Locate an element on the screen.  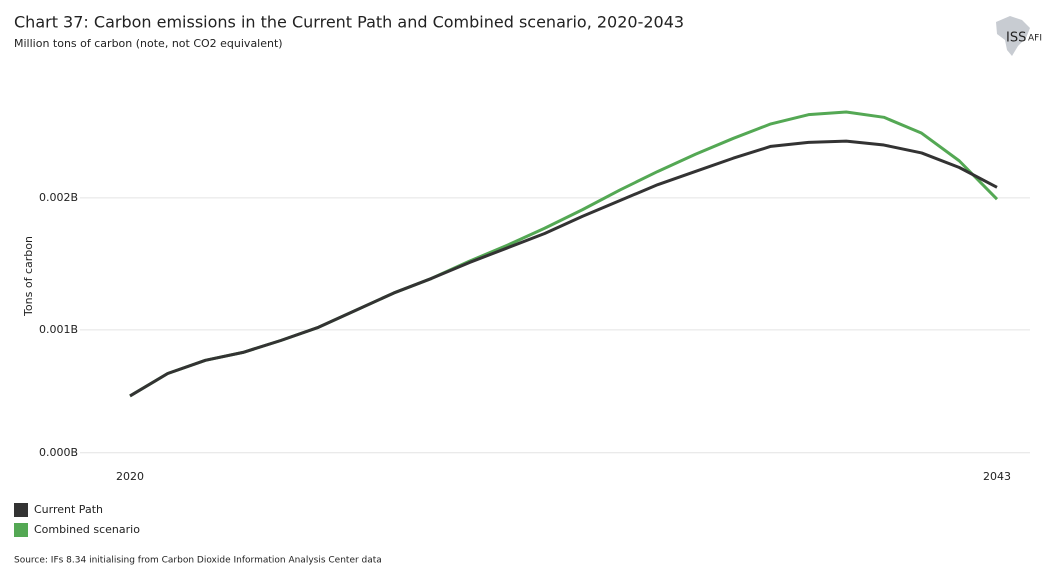
x-tick-label: 2043 is located at coordinates (997, 476).